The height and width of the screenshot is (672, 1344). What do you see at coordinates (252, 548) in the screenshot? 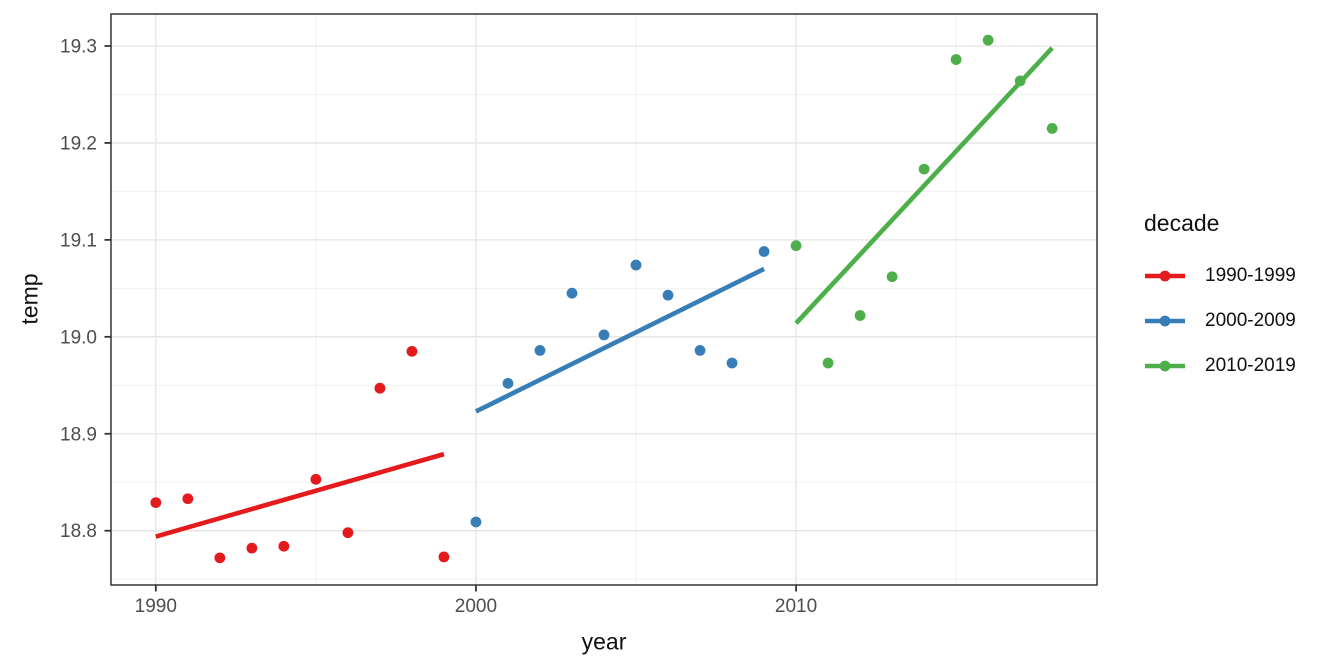
I see `point-1993` at bounding box center [252, 548].